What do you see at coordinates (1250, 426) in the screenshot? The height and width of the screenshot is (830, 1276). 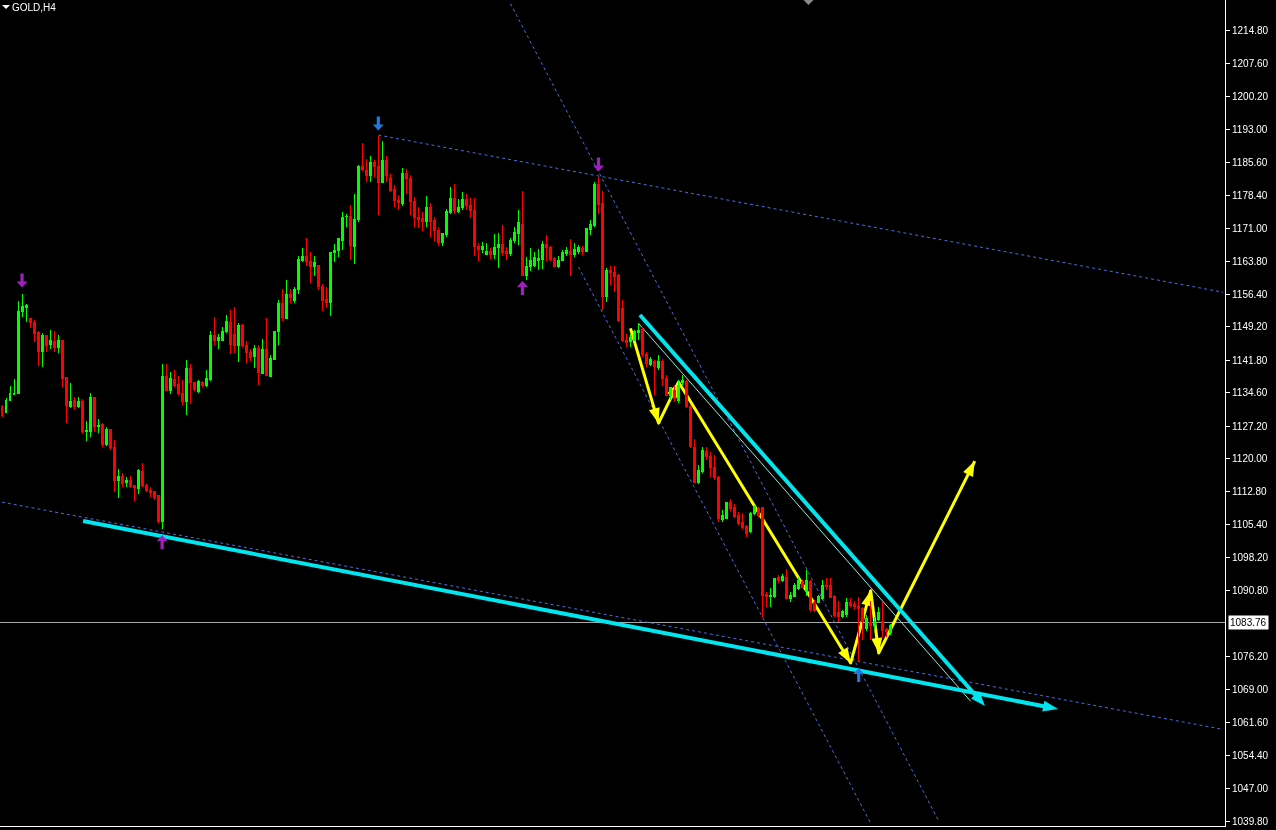 I see `y-tick-label: 1127.20` at bounding box center [1250, 426].